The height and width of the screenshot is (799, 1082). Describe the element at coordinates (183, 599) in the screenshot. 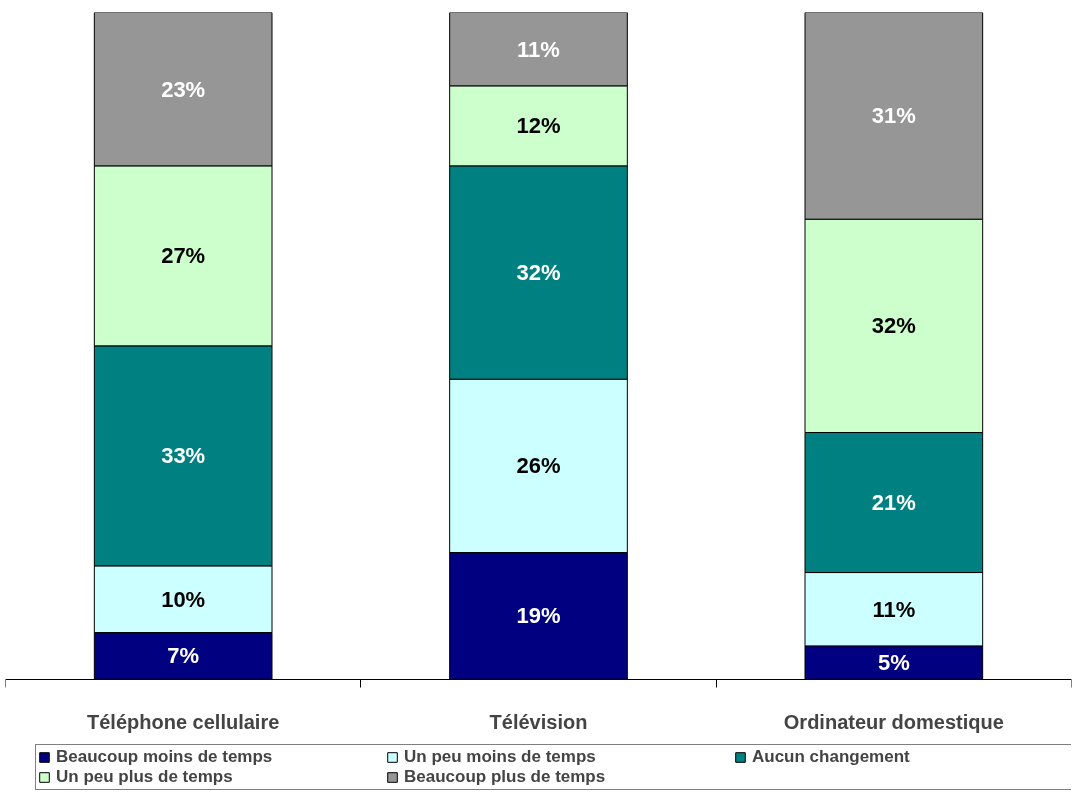

I see `data-label: 10%` at that location.